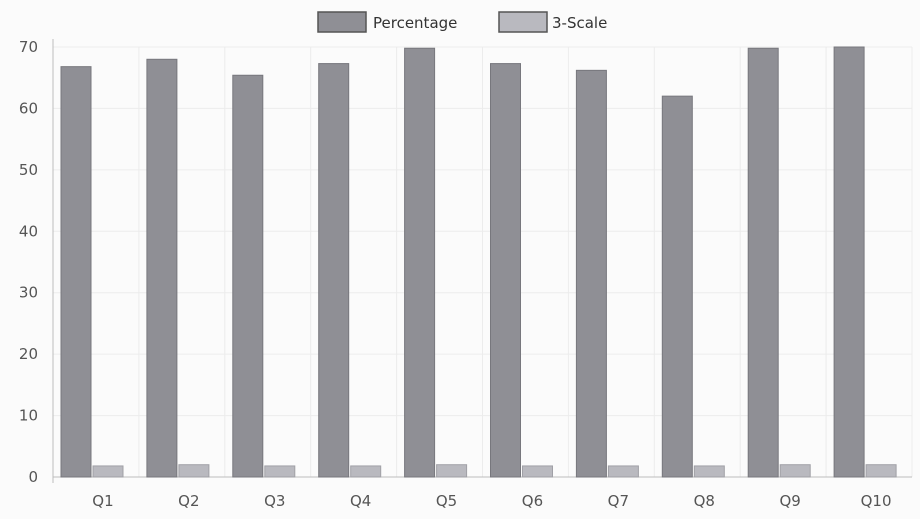  What do you see at coordinates (537, 471) in the screenshot?
I see `bar-3-scale-q6` at bounding box center [537, 471].